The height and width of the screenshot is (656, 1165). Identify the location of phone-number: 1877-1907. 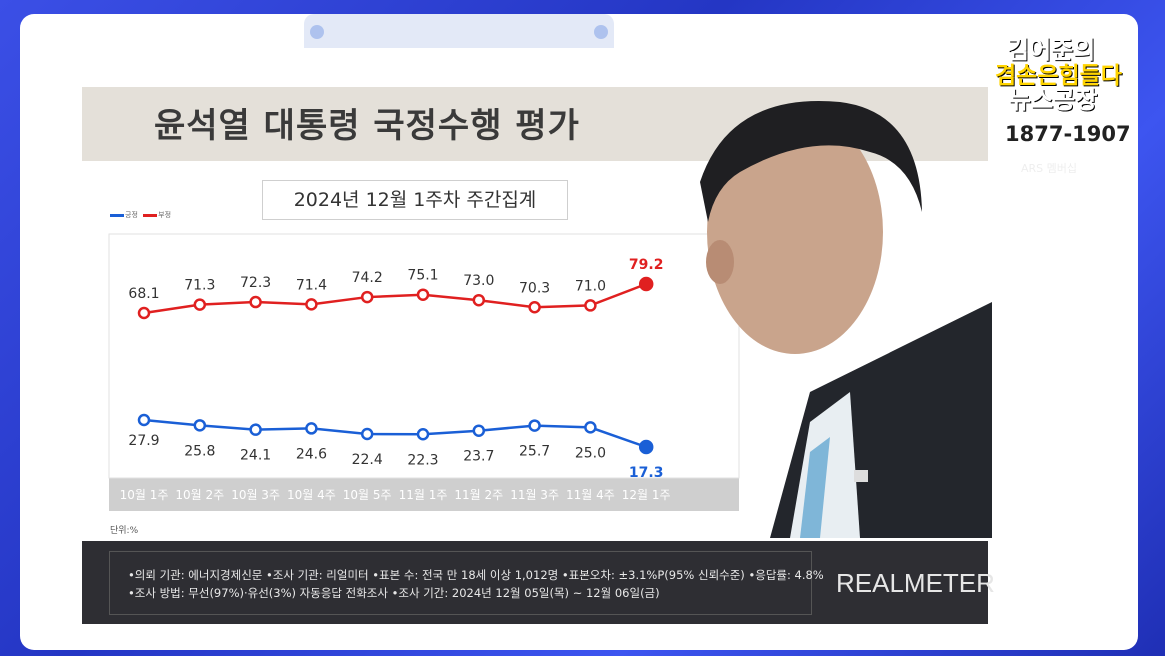
(1068, 134).